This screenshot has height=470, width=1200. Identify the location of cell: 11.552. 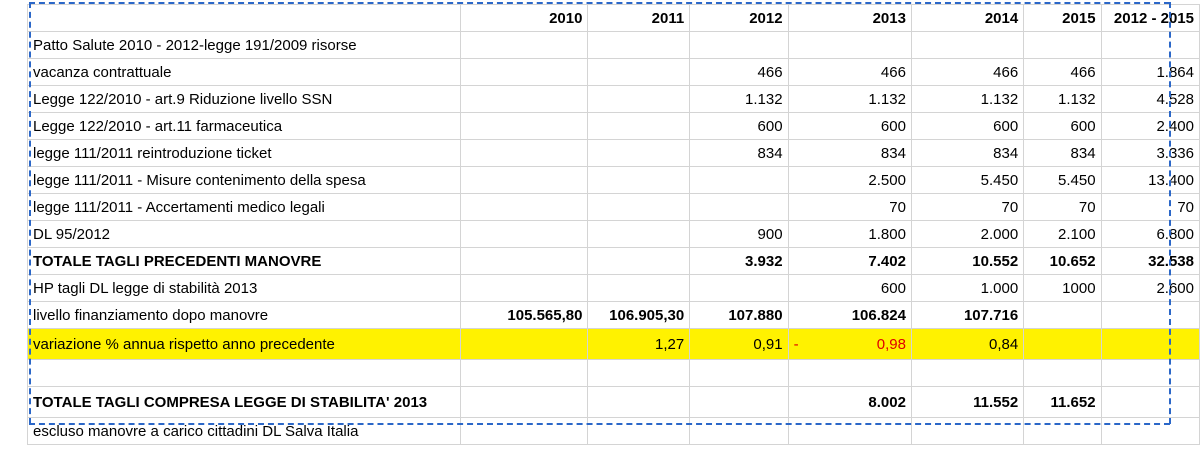
(967, 402).